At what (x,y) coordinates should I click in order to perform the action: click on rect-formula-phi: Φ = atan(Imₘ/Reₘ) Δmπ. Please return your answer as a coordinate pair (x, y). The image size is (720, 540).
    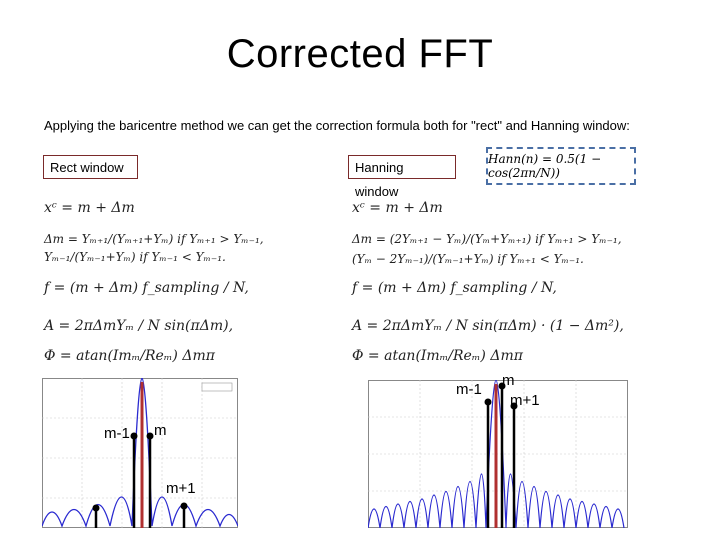
    Looking at the image, I should click on (129, 356).